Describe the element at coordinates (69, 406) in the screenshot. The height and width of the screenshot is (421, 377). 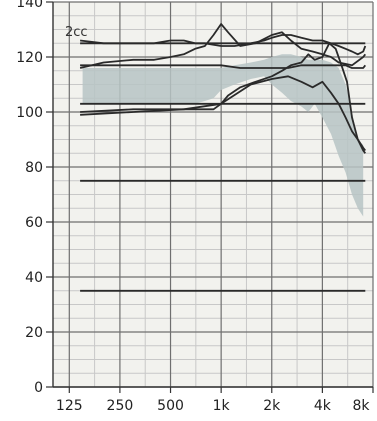
I see `x-tick-label: 125` at that location.